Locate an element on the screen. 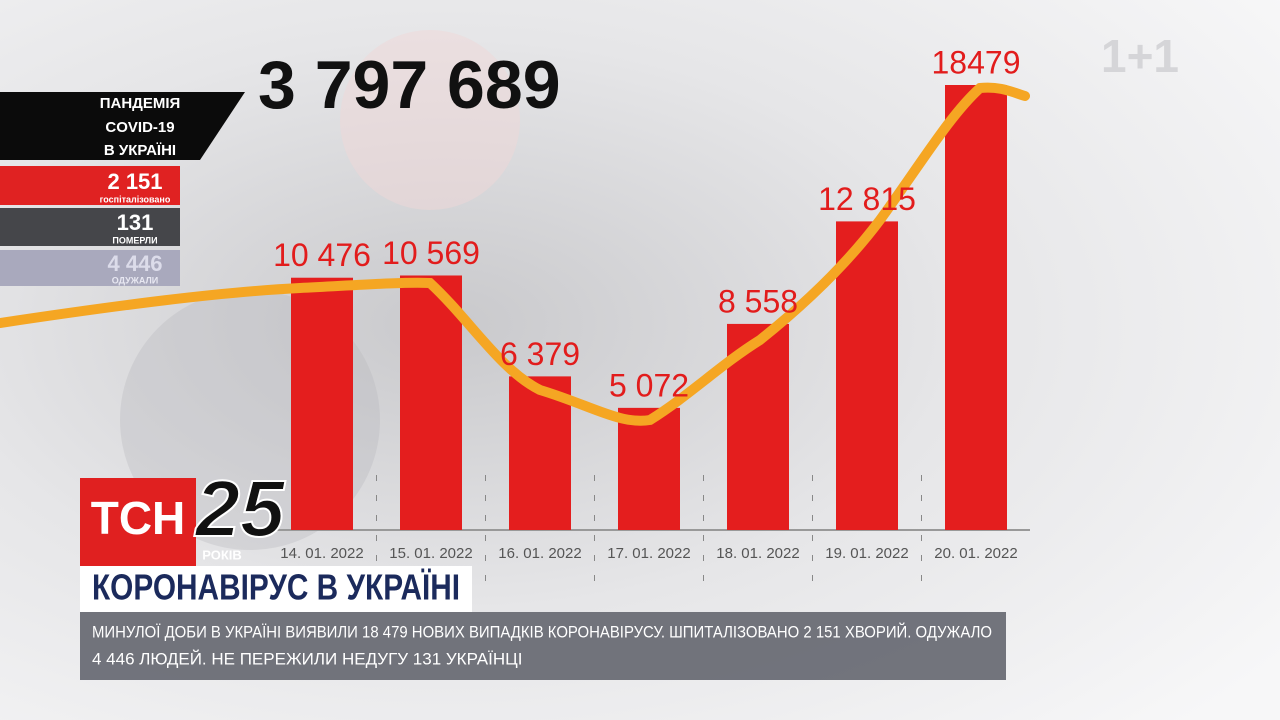 This screenshot has height=720, width=1280. category-label: 14. 01. 2022 is located at coordinates (321, 553).